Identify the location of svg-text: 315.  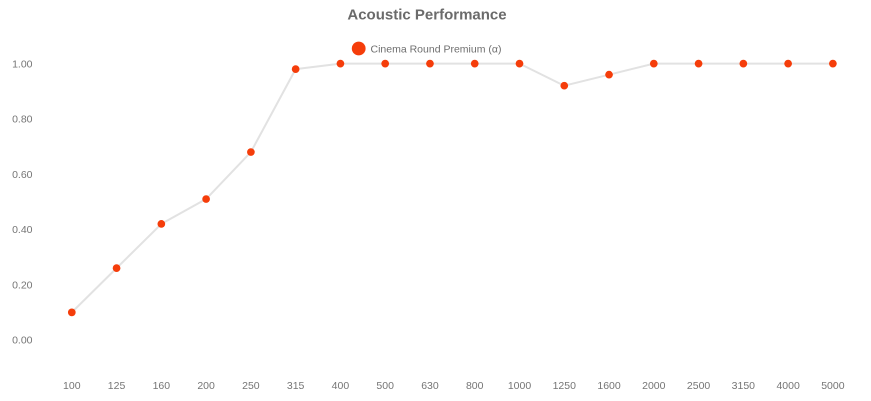
(296, 386).